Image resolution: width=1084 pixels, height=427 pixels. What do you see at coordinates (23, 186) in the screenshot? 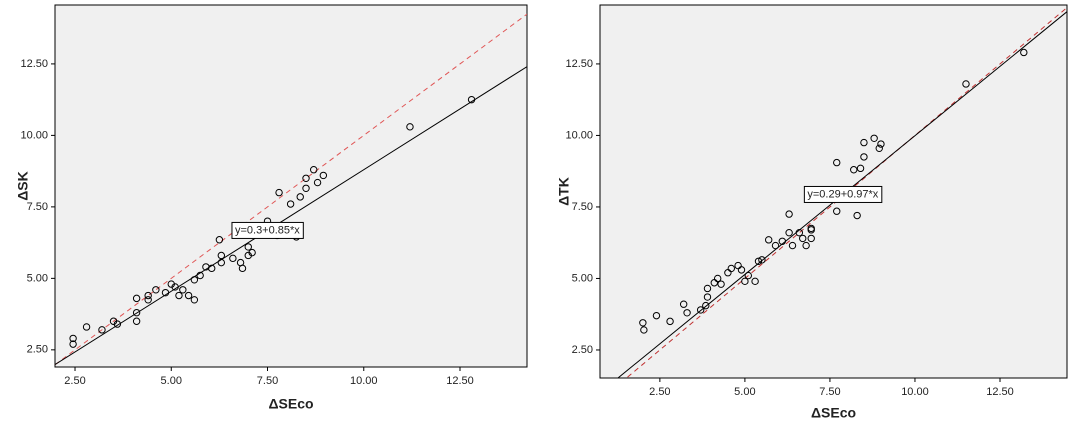
I see `y-axis-title: ΔSK` at bounding box center [23, 186].